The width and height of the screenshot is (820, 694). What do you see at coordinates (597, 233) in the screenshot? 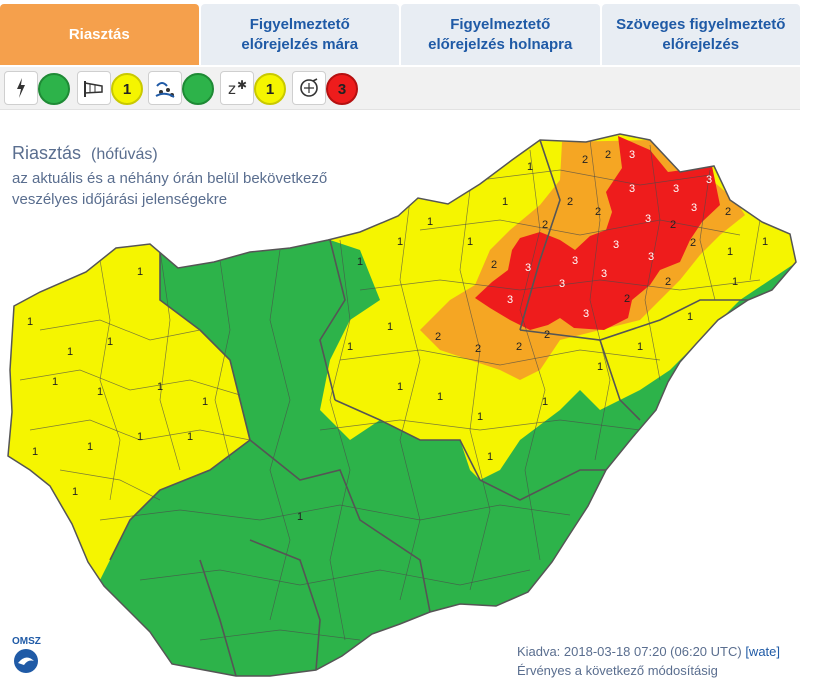
I see `red-zone` at bounding box center [597, 233].